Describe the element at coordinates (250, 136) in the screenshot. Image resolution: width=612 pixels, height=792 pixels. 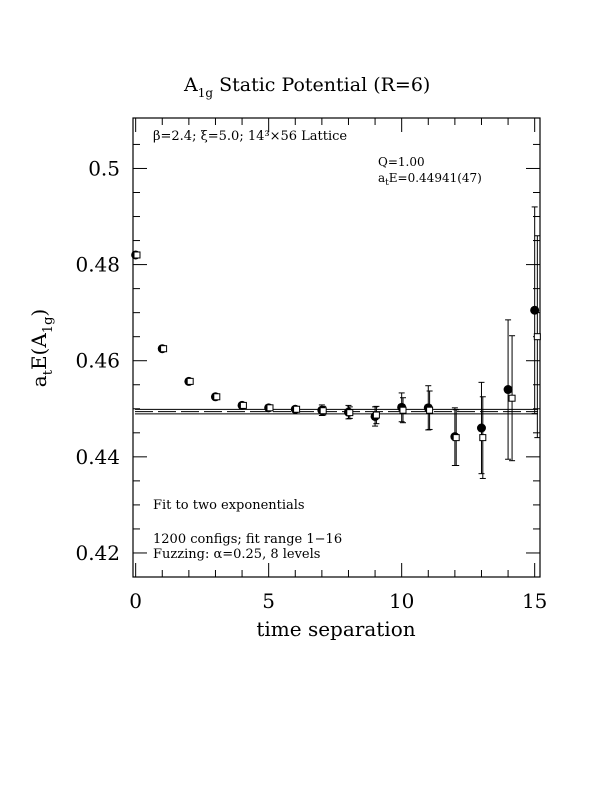
I see `lattice-annotation: β=2.4; ξ=5.0; 14³×56 Lattice` at that location.